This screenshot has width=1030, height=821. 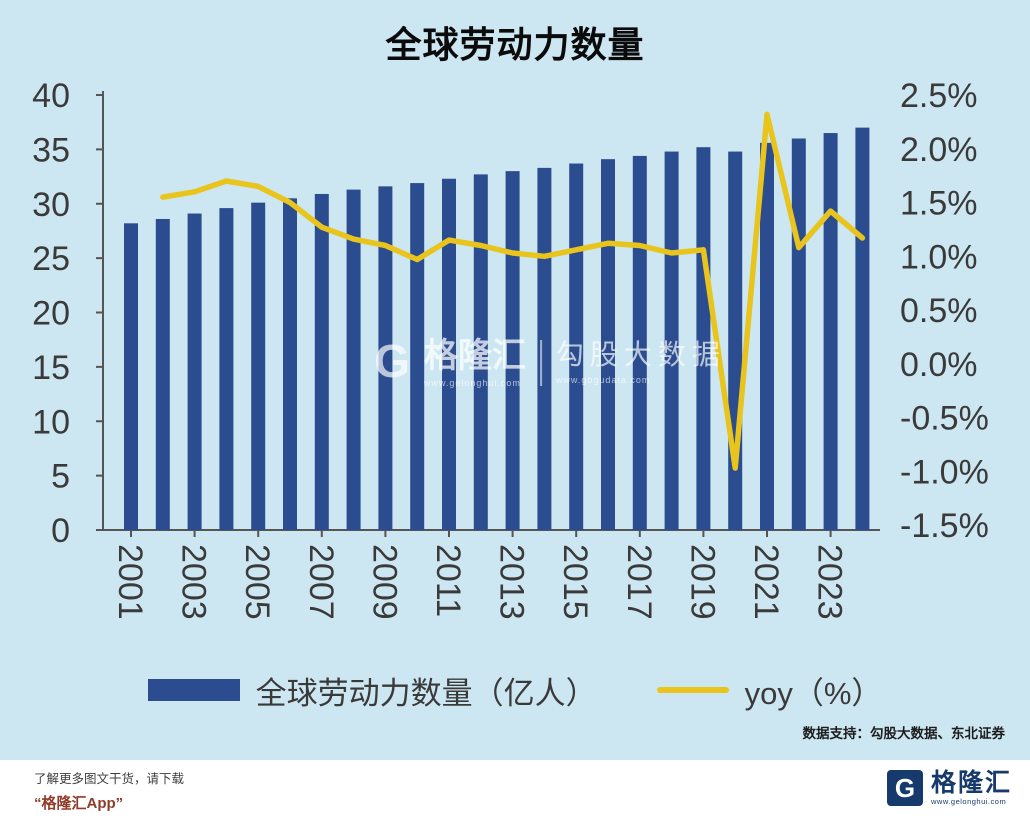 I want to click on right-axis-label: 1.0%, so click(x=939, y=257).